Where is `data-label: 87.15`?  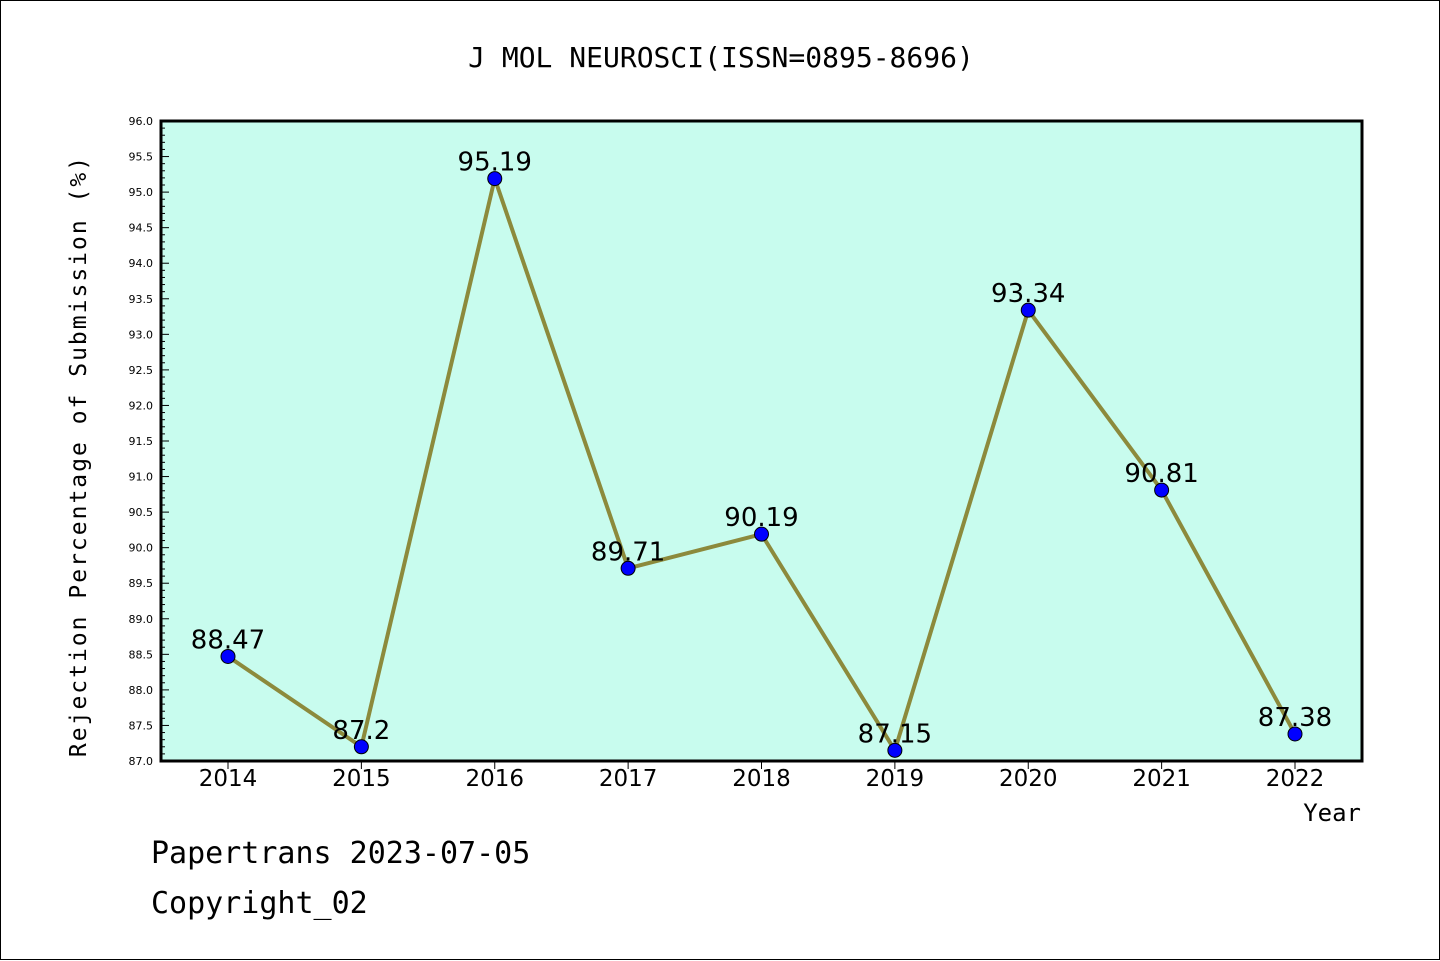 data-label: 87.15 is located at coordinates (895, 734).